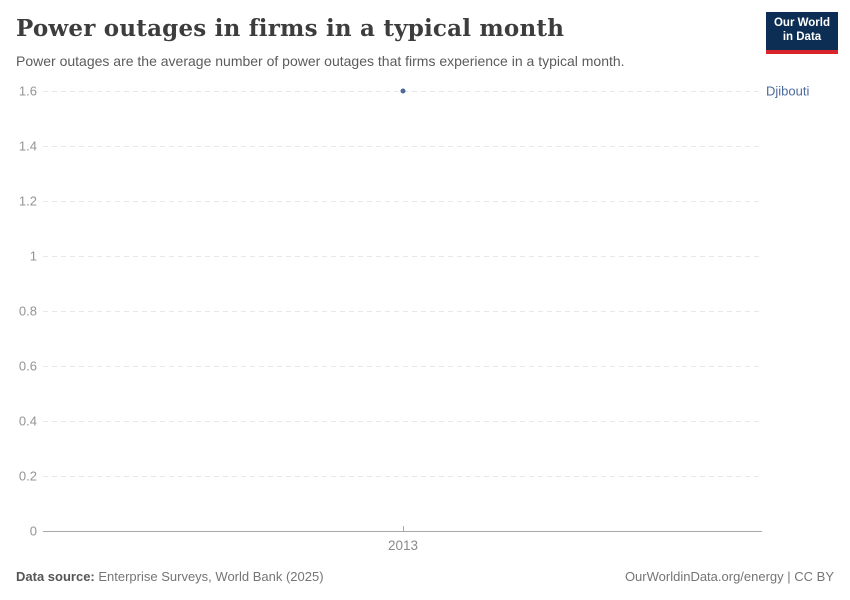 This screenshot has width=850, height=600. What do you see at coordinates (27, 91) in the screenshot?
I see `y-tick-label: 1.6` at bounding box center [27, 91].